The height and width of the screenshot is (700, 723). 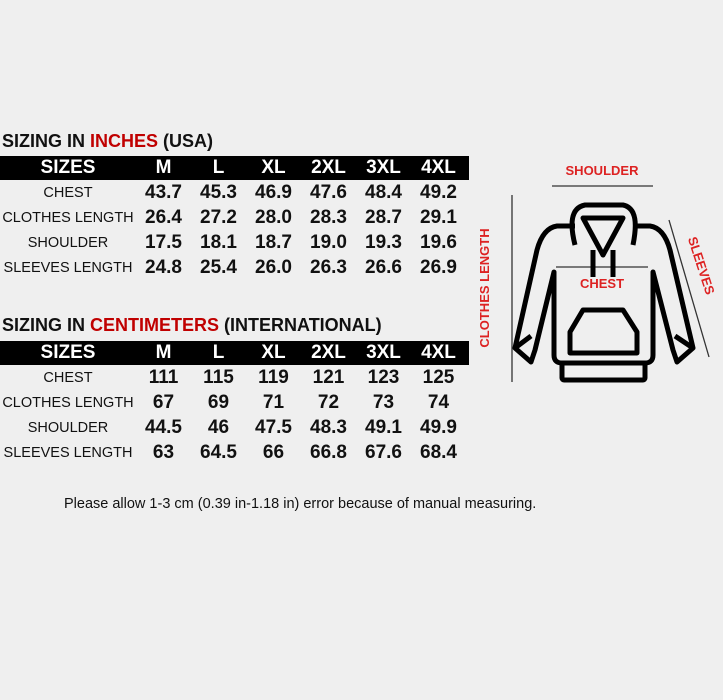 I want to click on value-cell: 111, so click(x=163, y=377).